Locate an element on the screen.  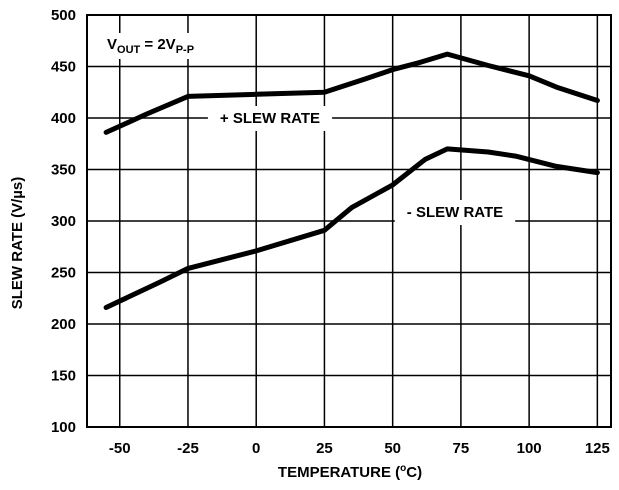
y-tick-label: 100 is located at coordinates (63, 427).